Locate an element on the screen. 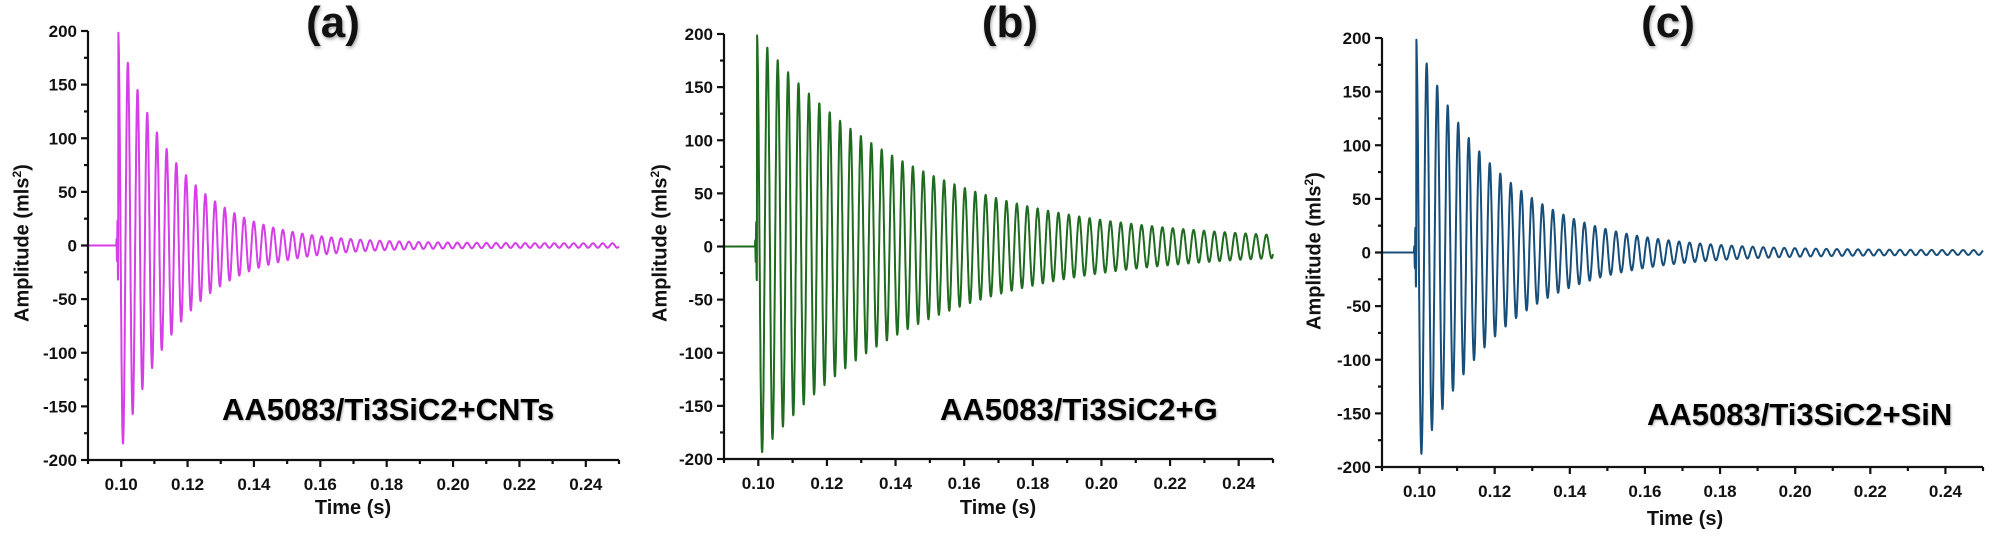 Image resolution: width=2000 pixels, height=538 pixels. series-annotation: AA5083/Ti3SiC2+CNTs is located at coordinates (388, 409).